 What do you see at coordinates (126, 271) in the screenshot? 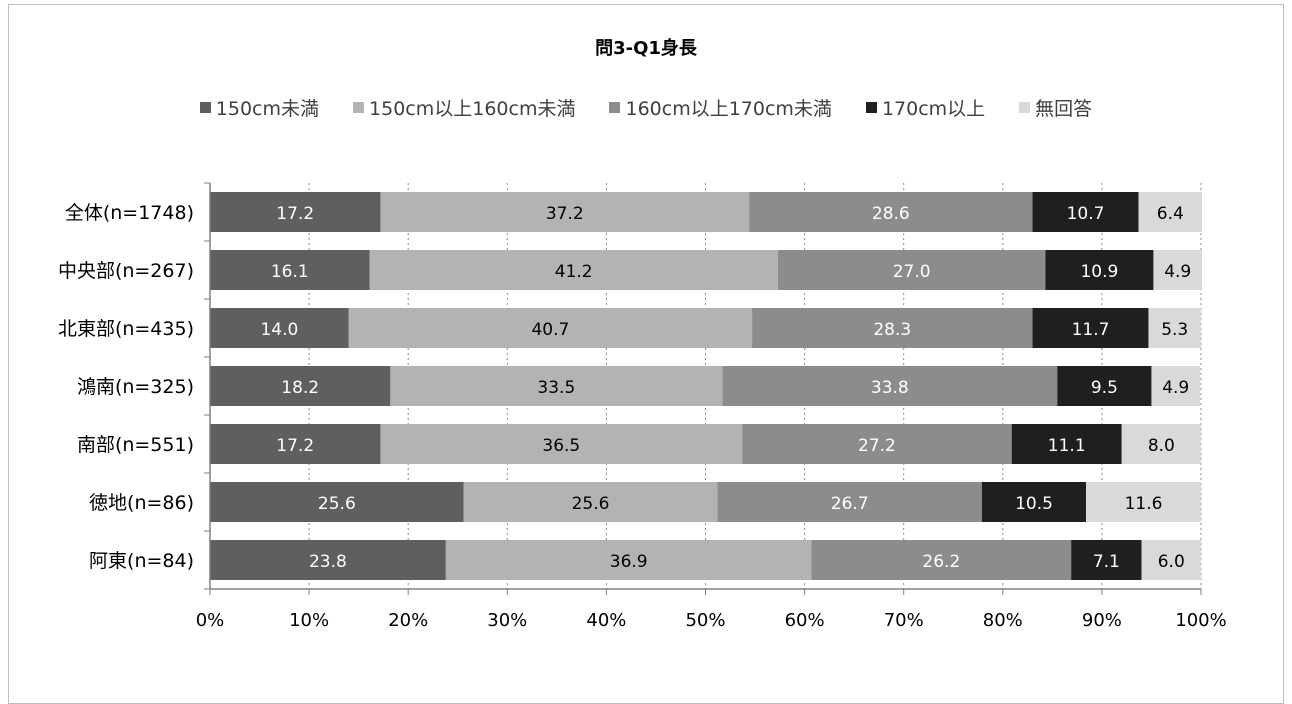
I see `category-label: 中央部(n=267)` at bounding box center [126, 271].